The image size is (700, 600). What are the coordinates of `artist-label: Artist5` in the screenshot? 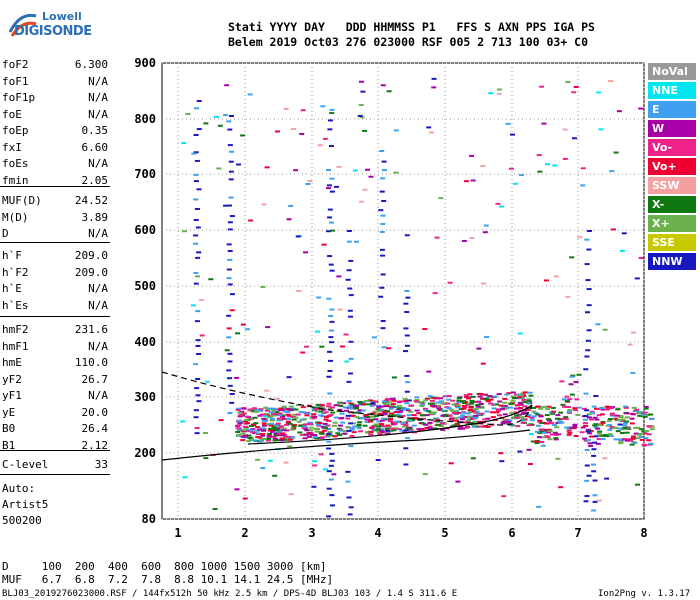 It's located at (25, 504).